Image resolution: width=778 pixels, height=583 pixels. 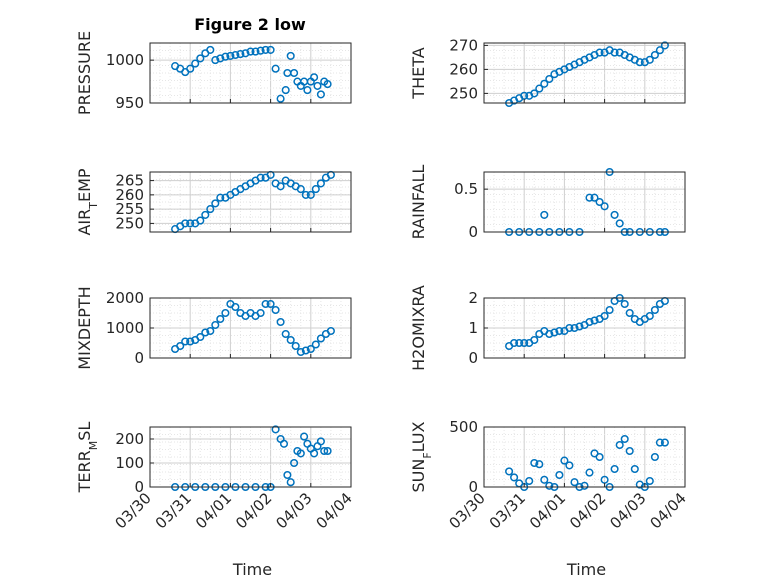 What do you see at coordinates (129, 463) in the screenshot?
I see `y-tick-label: 100` at bounding box center [129, 463].